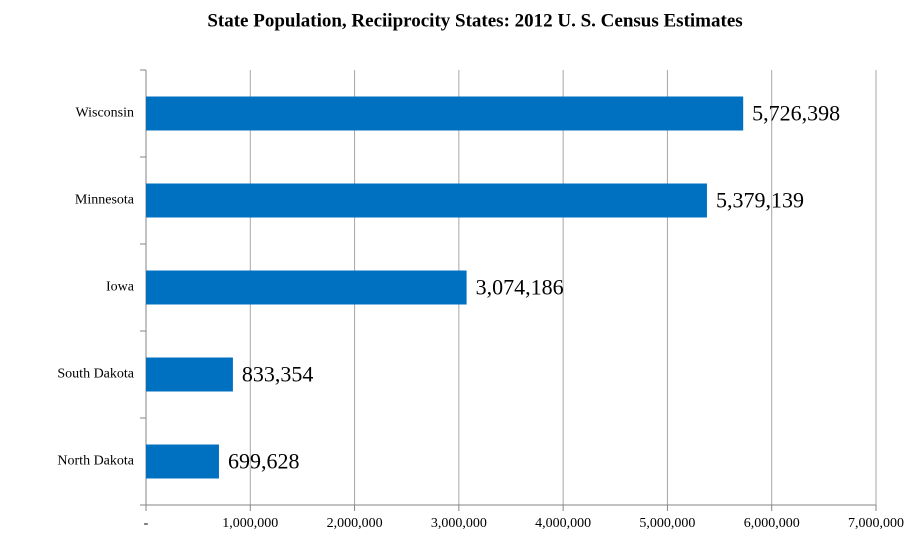 The height and width of the screenshot is (542, 920). I want to click on y-tick-label: Iowa, so click(120, 287).